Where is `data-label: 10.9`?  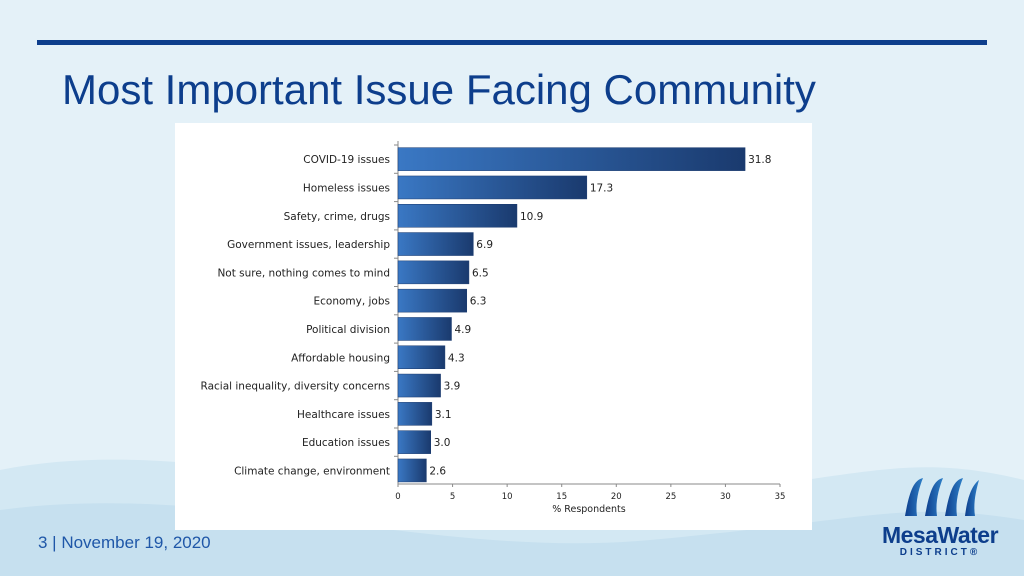
data-label: 10.9 is located at coordinates (531, 217).